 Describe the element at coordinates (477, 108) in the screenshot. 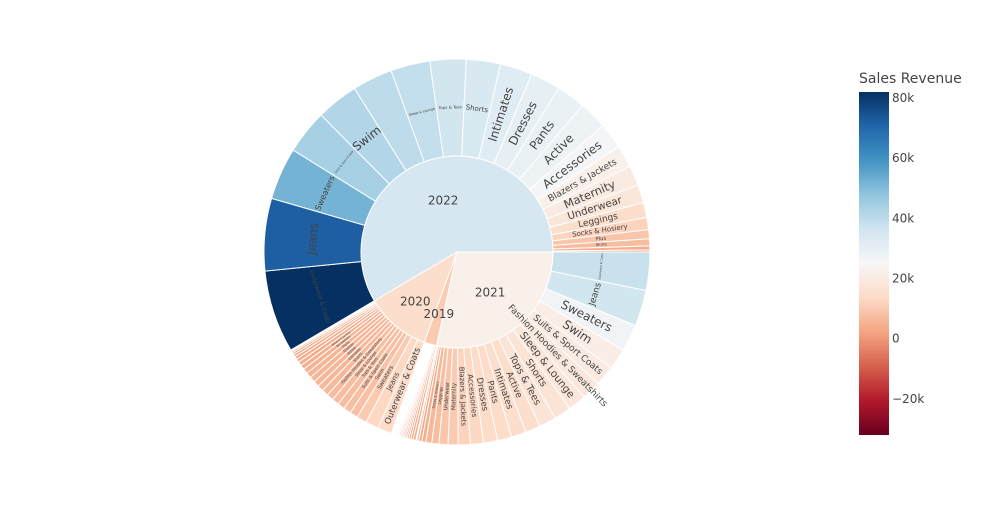

I see `category-label-2022-shorts: Shorts` at that location.